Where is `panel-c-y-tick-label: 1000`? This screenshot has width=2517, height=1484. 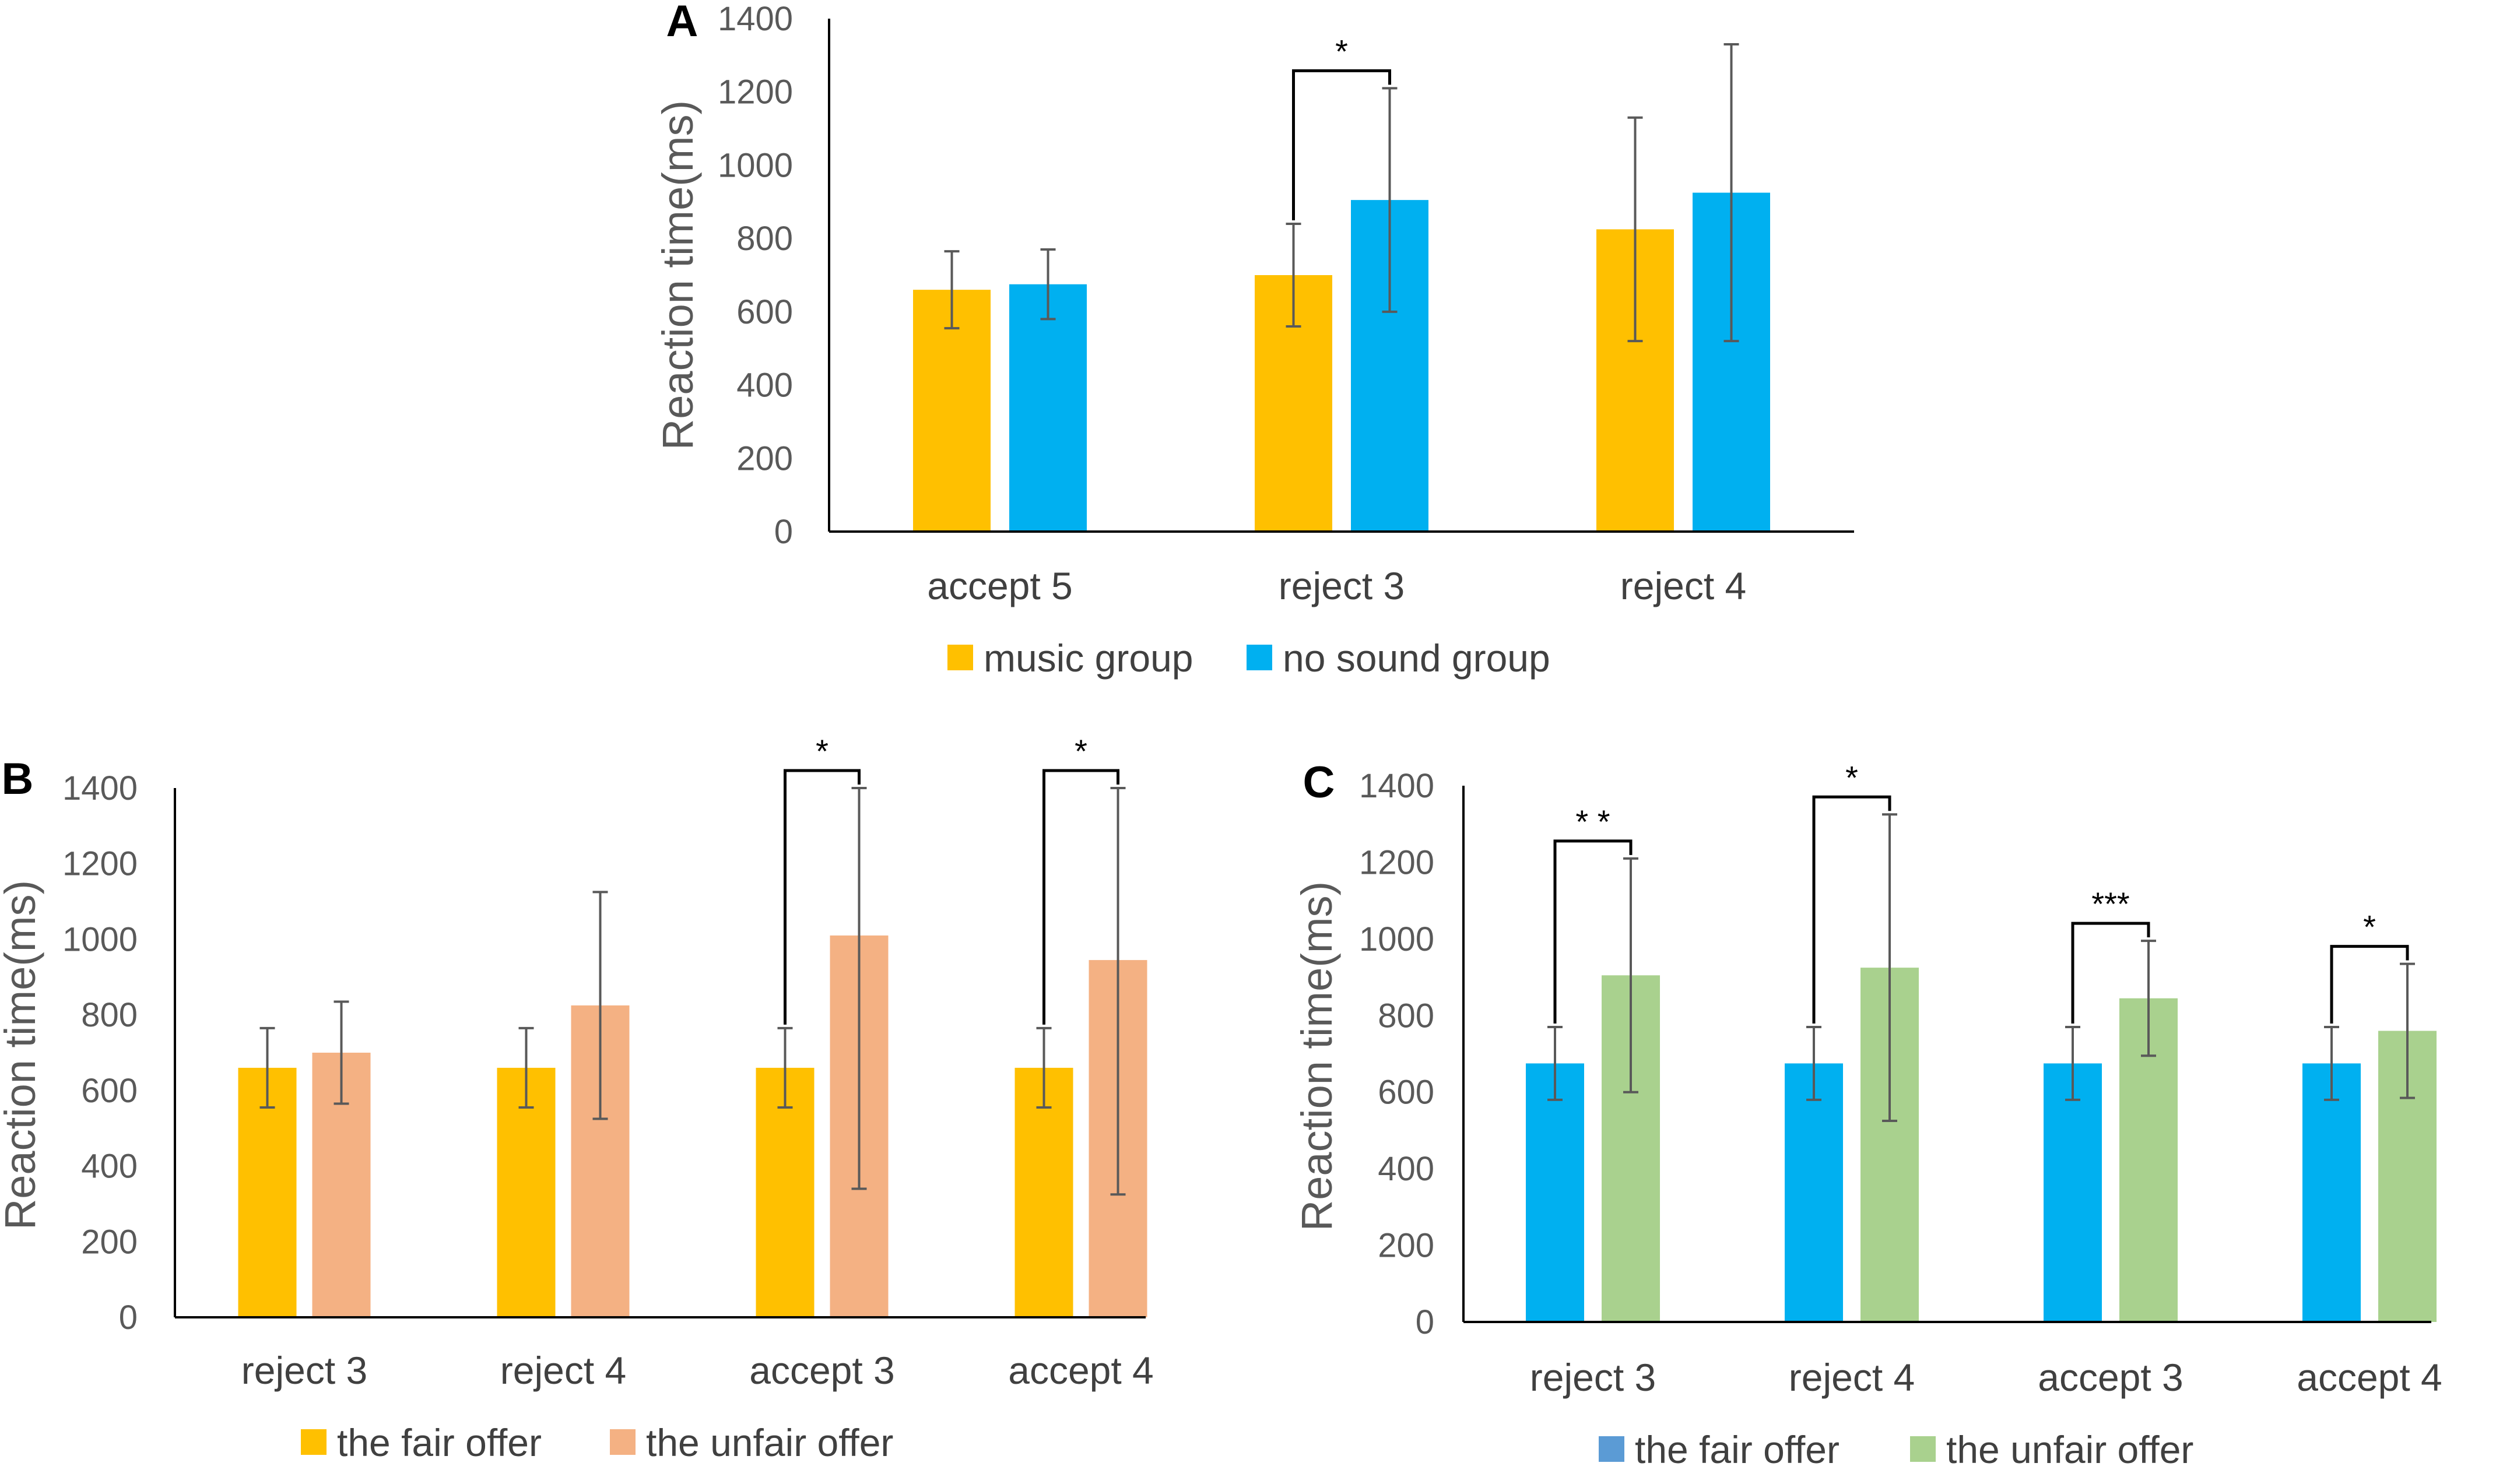
panel-c-y-tick-label: 1000 is located at coordinates (1397, 939).